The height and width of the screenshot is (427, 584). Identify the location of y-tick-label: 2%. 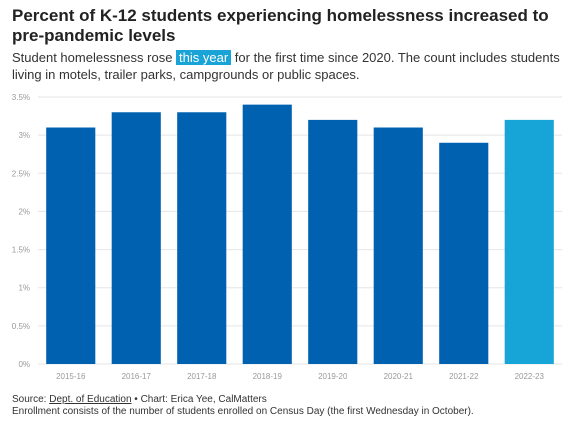
(24, 211).